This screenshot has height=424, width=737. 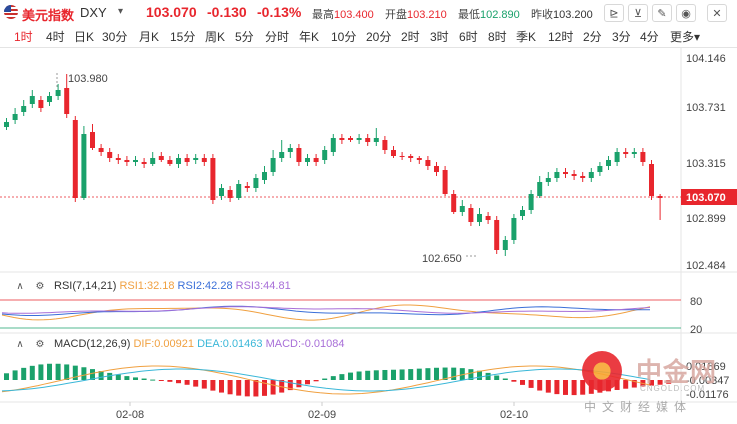 I want to click on period-tab-8: 分时, so click(x=277, y=37).